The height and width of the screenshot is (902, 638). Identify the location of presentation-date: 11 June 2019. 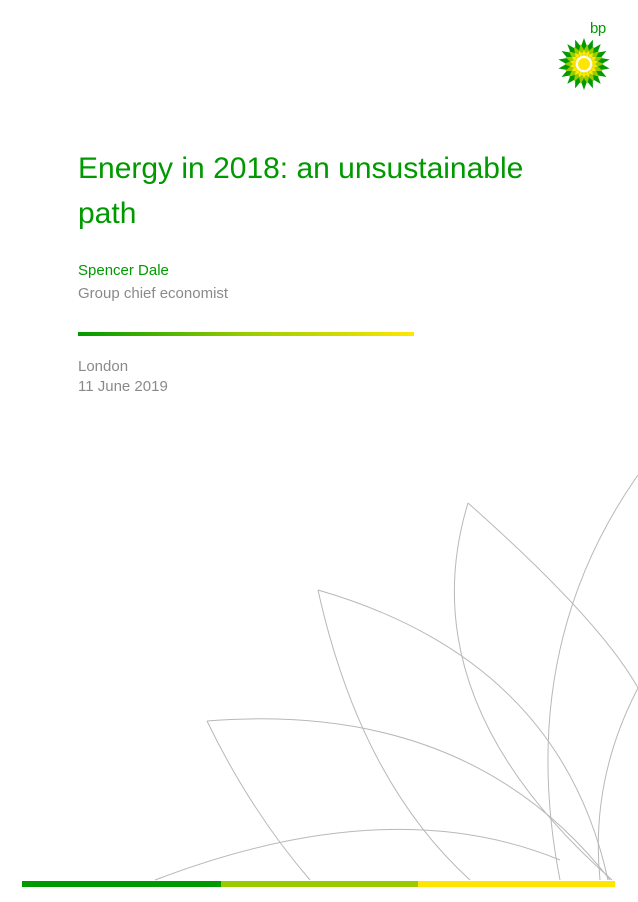
(123, 386).